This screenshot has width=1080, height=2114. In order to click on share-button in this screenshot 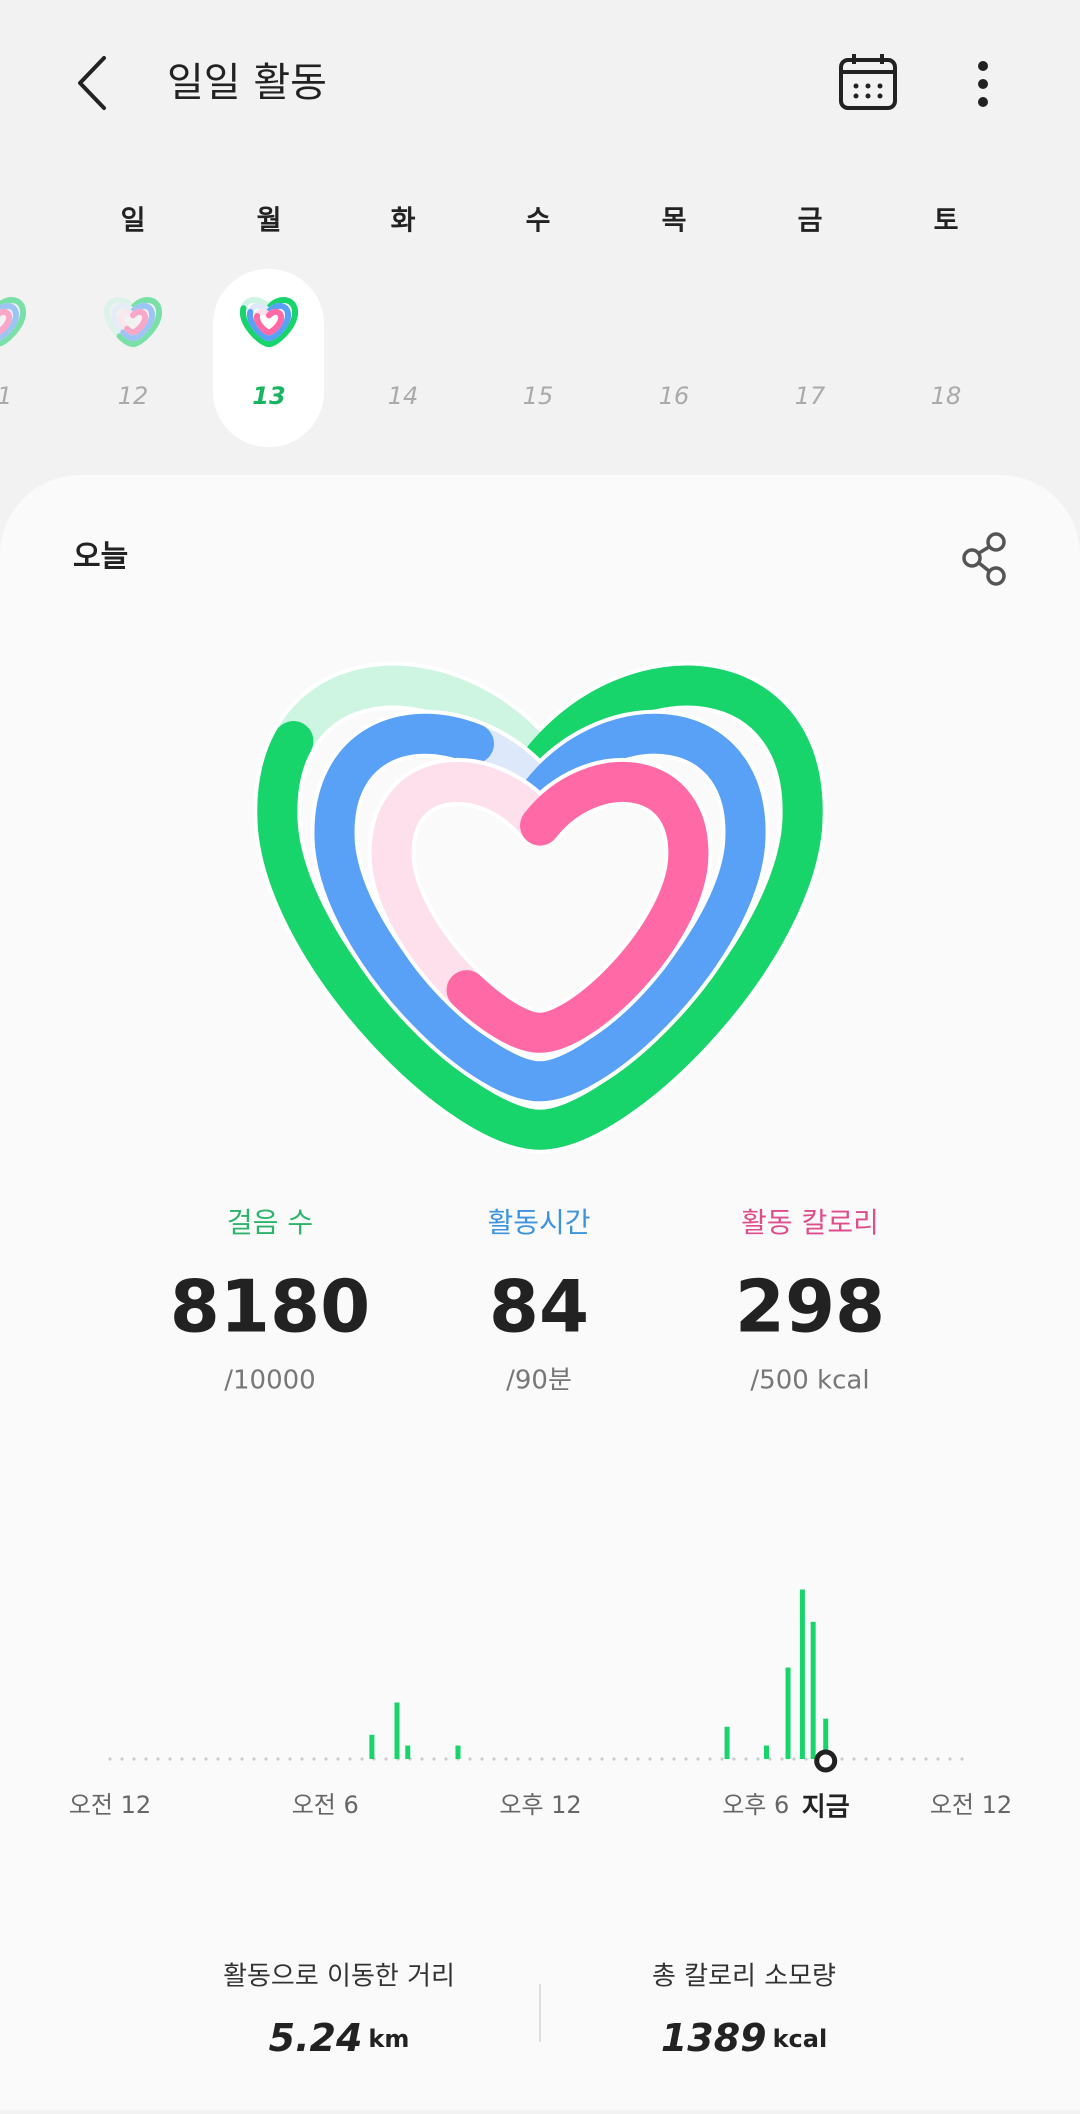, I will do `click(984, 559)`.